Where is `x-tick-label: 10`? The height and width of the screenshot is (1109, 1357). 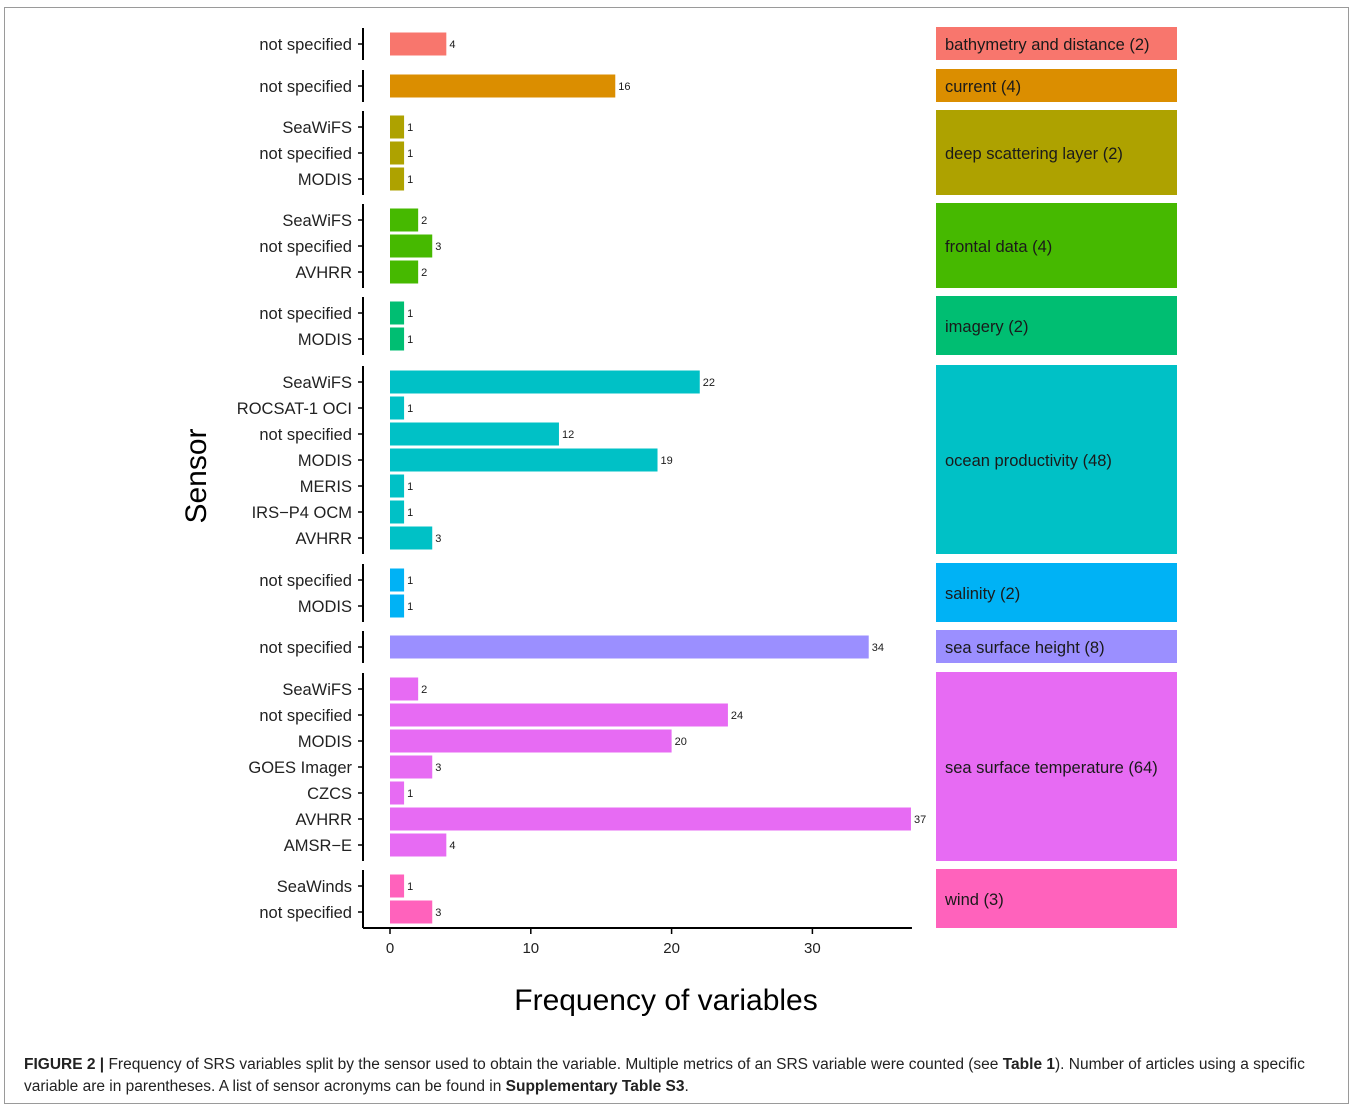
x-tick-label: 10 is located at coordinates (530, 948).